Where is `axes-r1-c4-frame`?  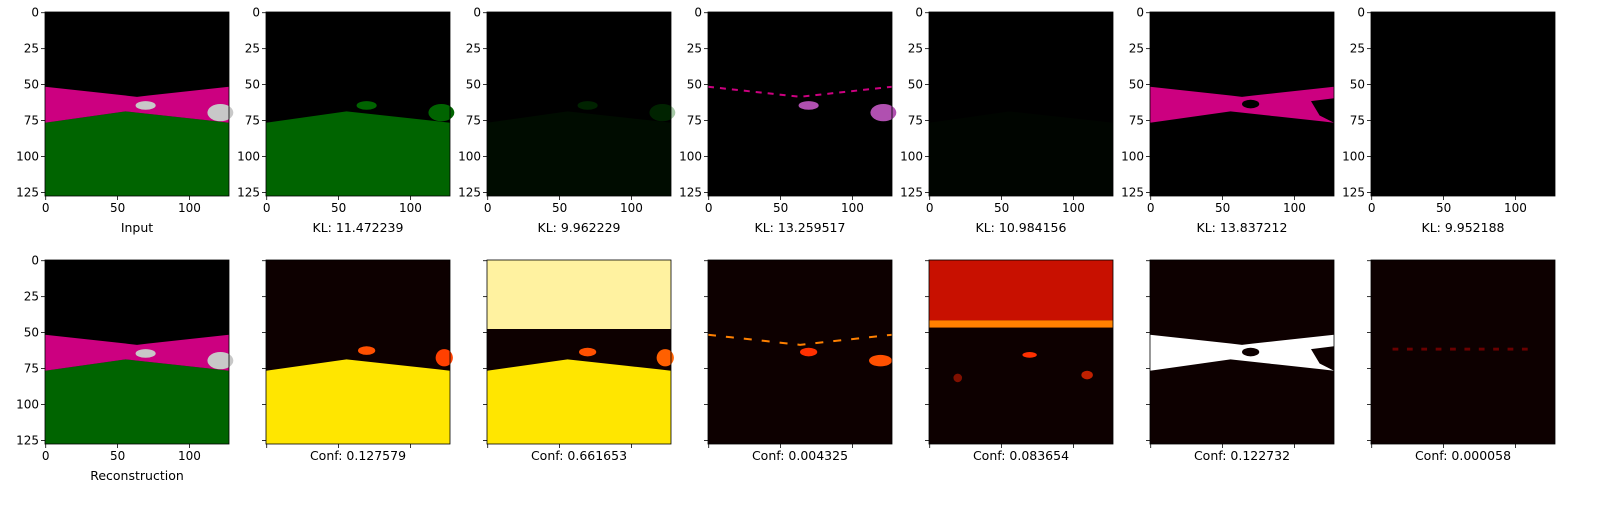 axes-r1-c4-frame is located at coordinates (1021, 352).